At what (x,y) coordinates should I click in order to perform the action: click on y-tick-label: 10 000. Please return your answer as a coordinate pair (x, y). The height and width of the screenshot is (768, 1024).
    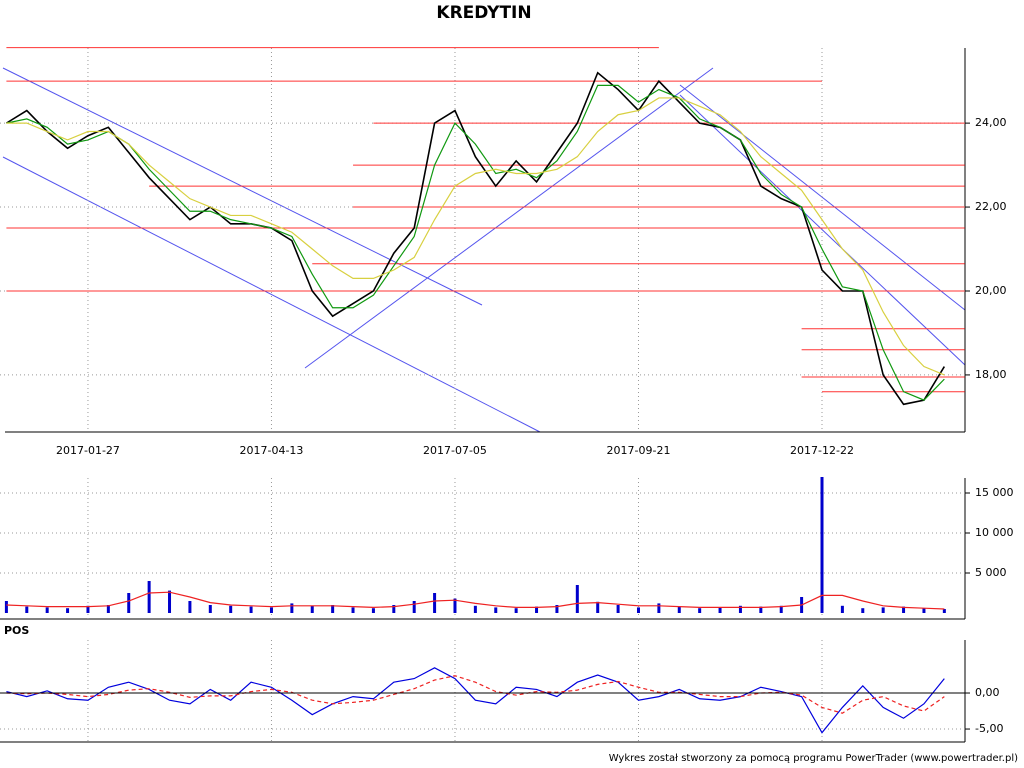
    Looking at the image, I should click on (994, 532).